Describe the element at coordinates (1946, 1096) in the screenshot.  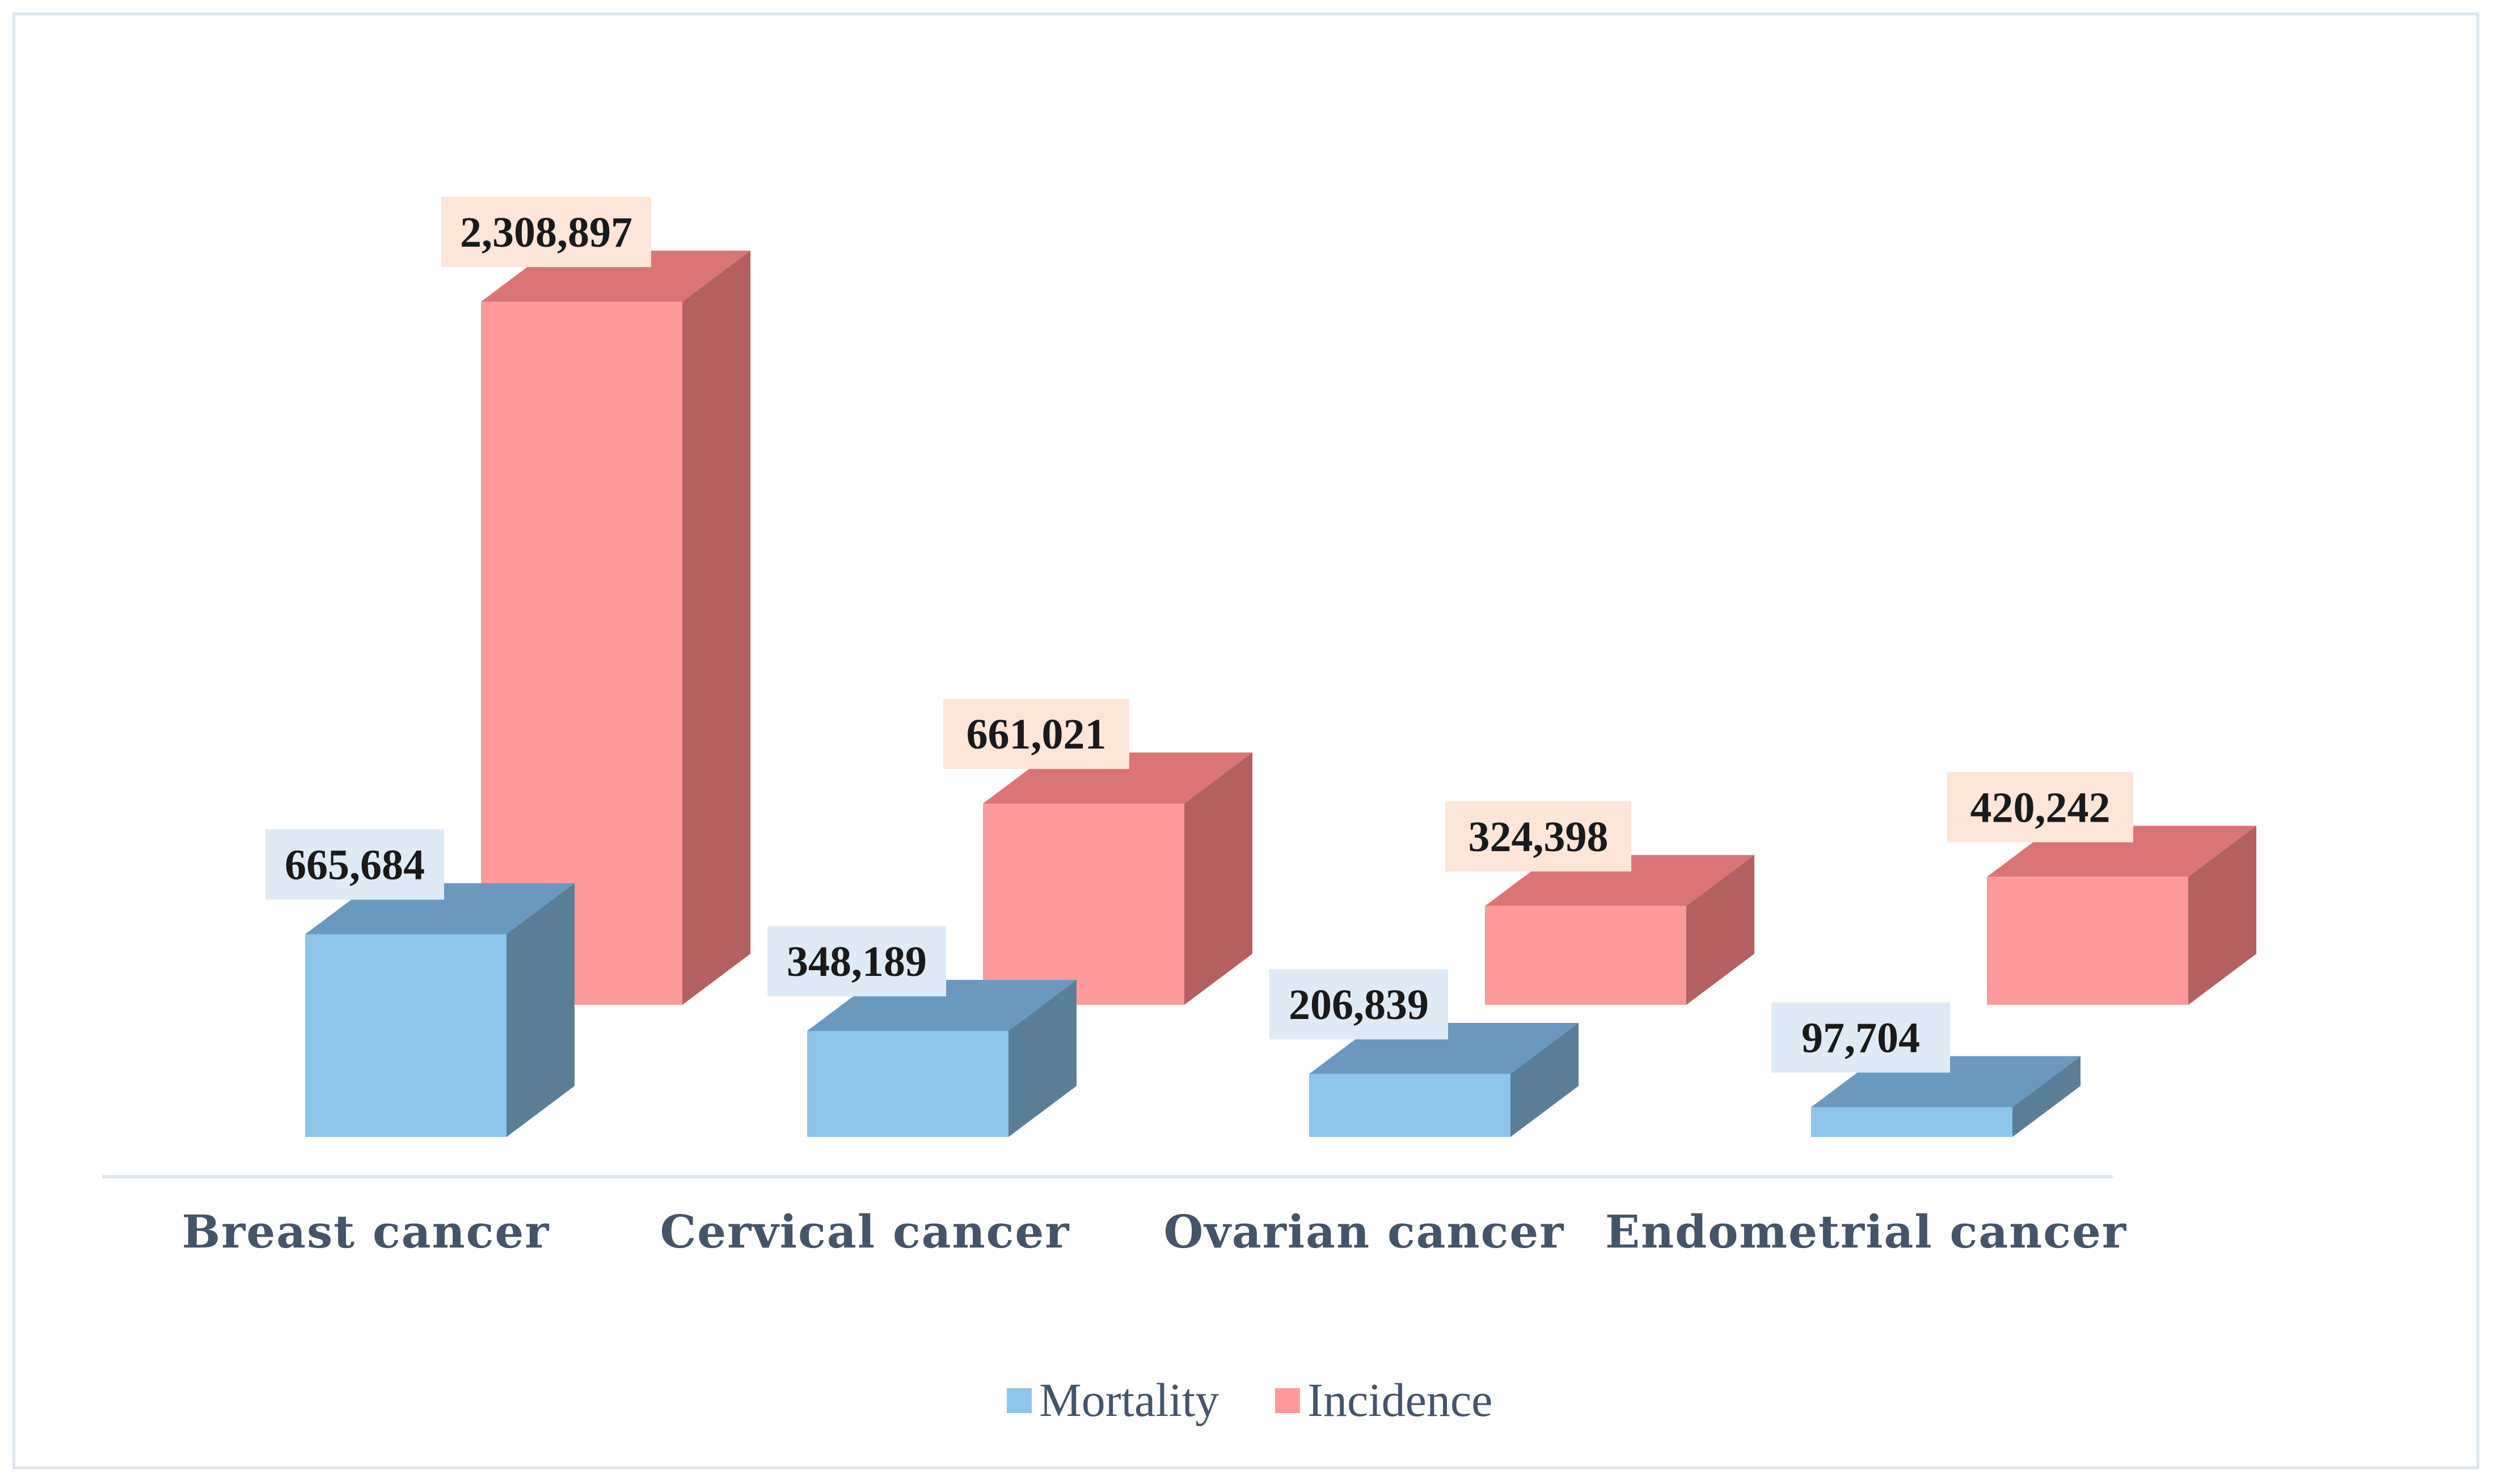
I see `bar-mortality-endometrial-cancer` at that location.